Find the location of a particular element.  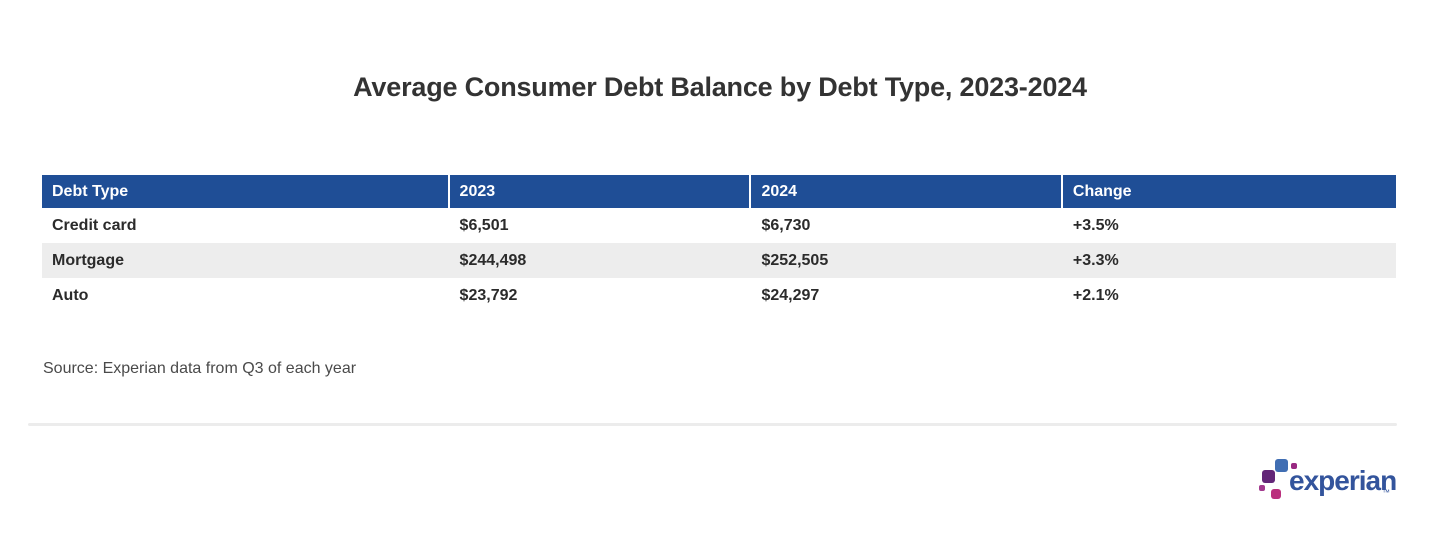

cell-2024-value: $24,297 is located at coordinates (790, 295).